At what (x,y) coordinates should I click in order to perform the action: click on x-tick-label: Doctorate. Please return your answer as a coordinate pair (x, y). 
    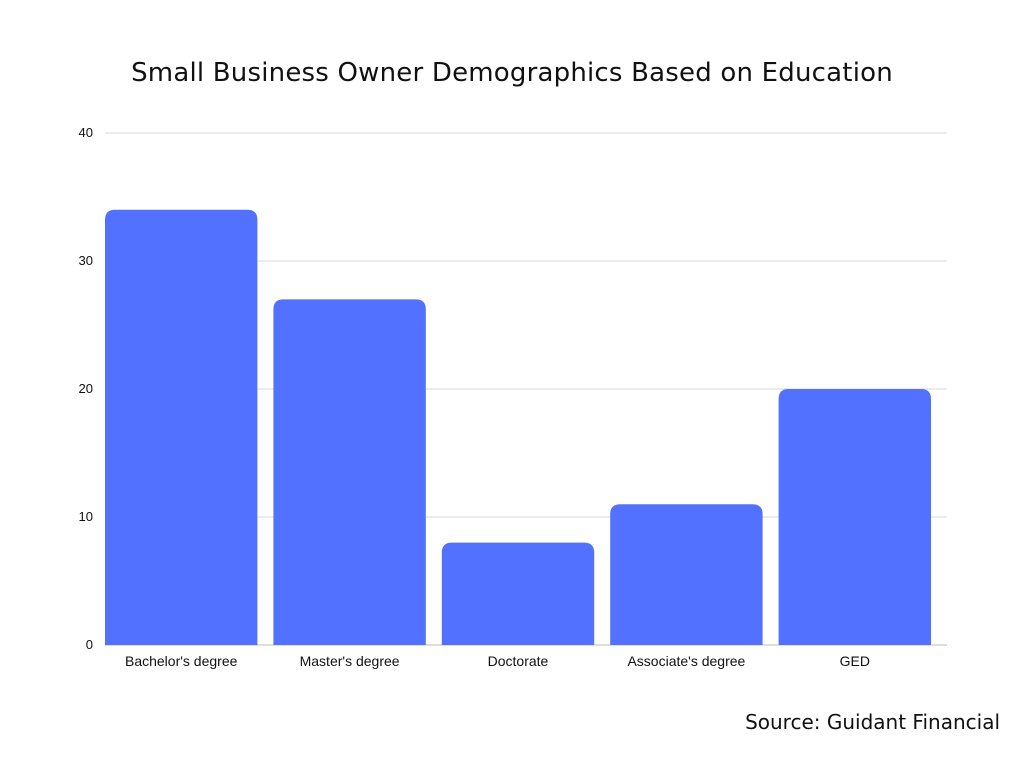
    Looking at the image, I should click on (518, 661).